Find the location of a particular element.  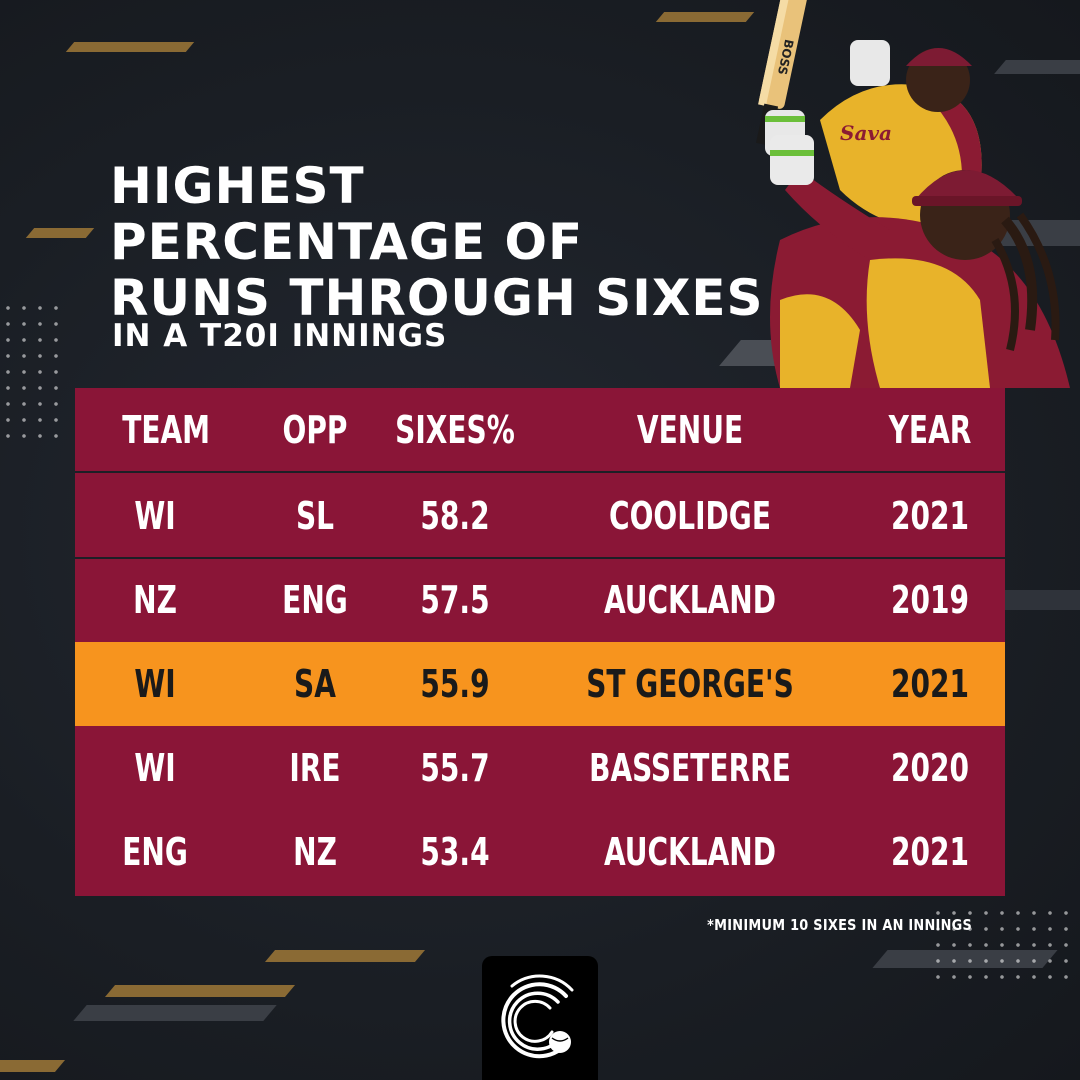

column-header-team: TEAM is located at coordinates (166, 430).